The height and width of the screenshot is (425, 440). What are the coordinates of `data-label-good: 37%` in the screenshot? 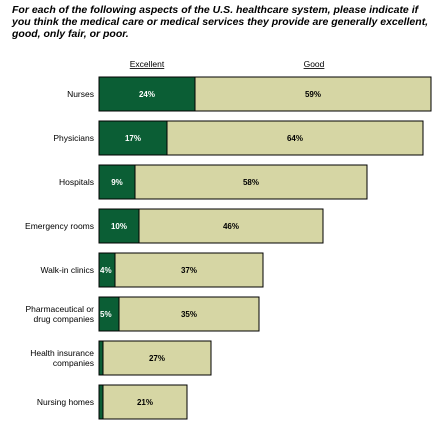 It's located at (189, 270).